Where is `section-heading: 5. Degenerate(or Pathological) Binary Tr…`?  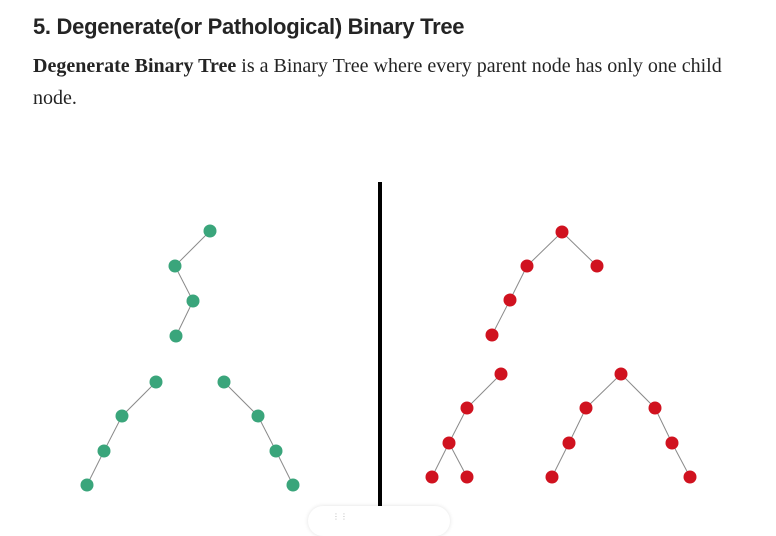 section-heading: 5. Degenerate(or Pathological) Binary Tr… is located at coordinates (249, 26).